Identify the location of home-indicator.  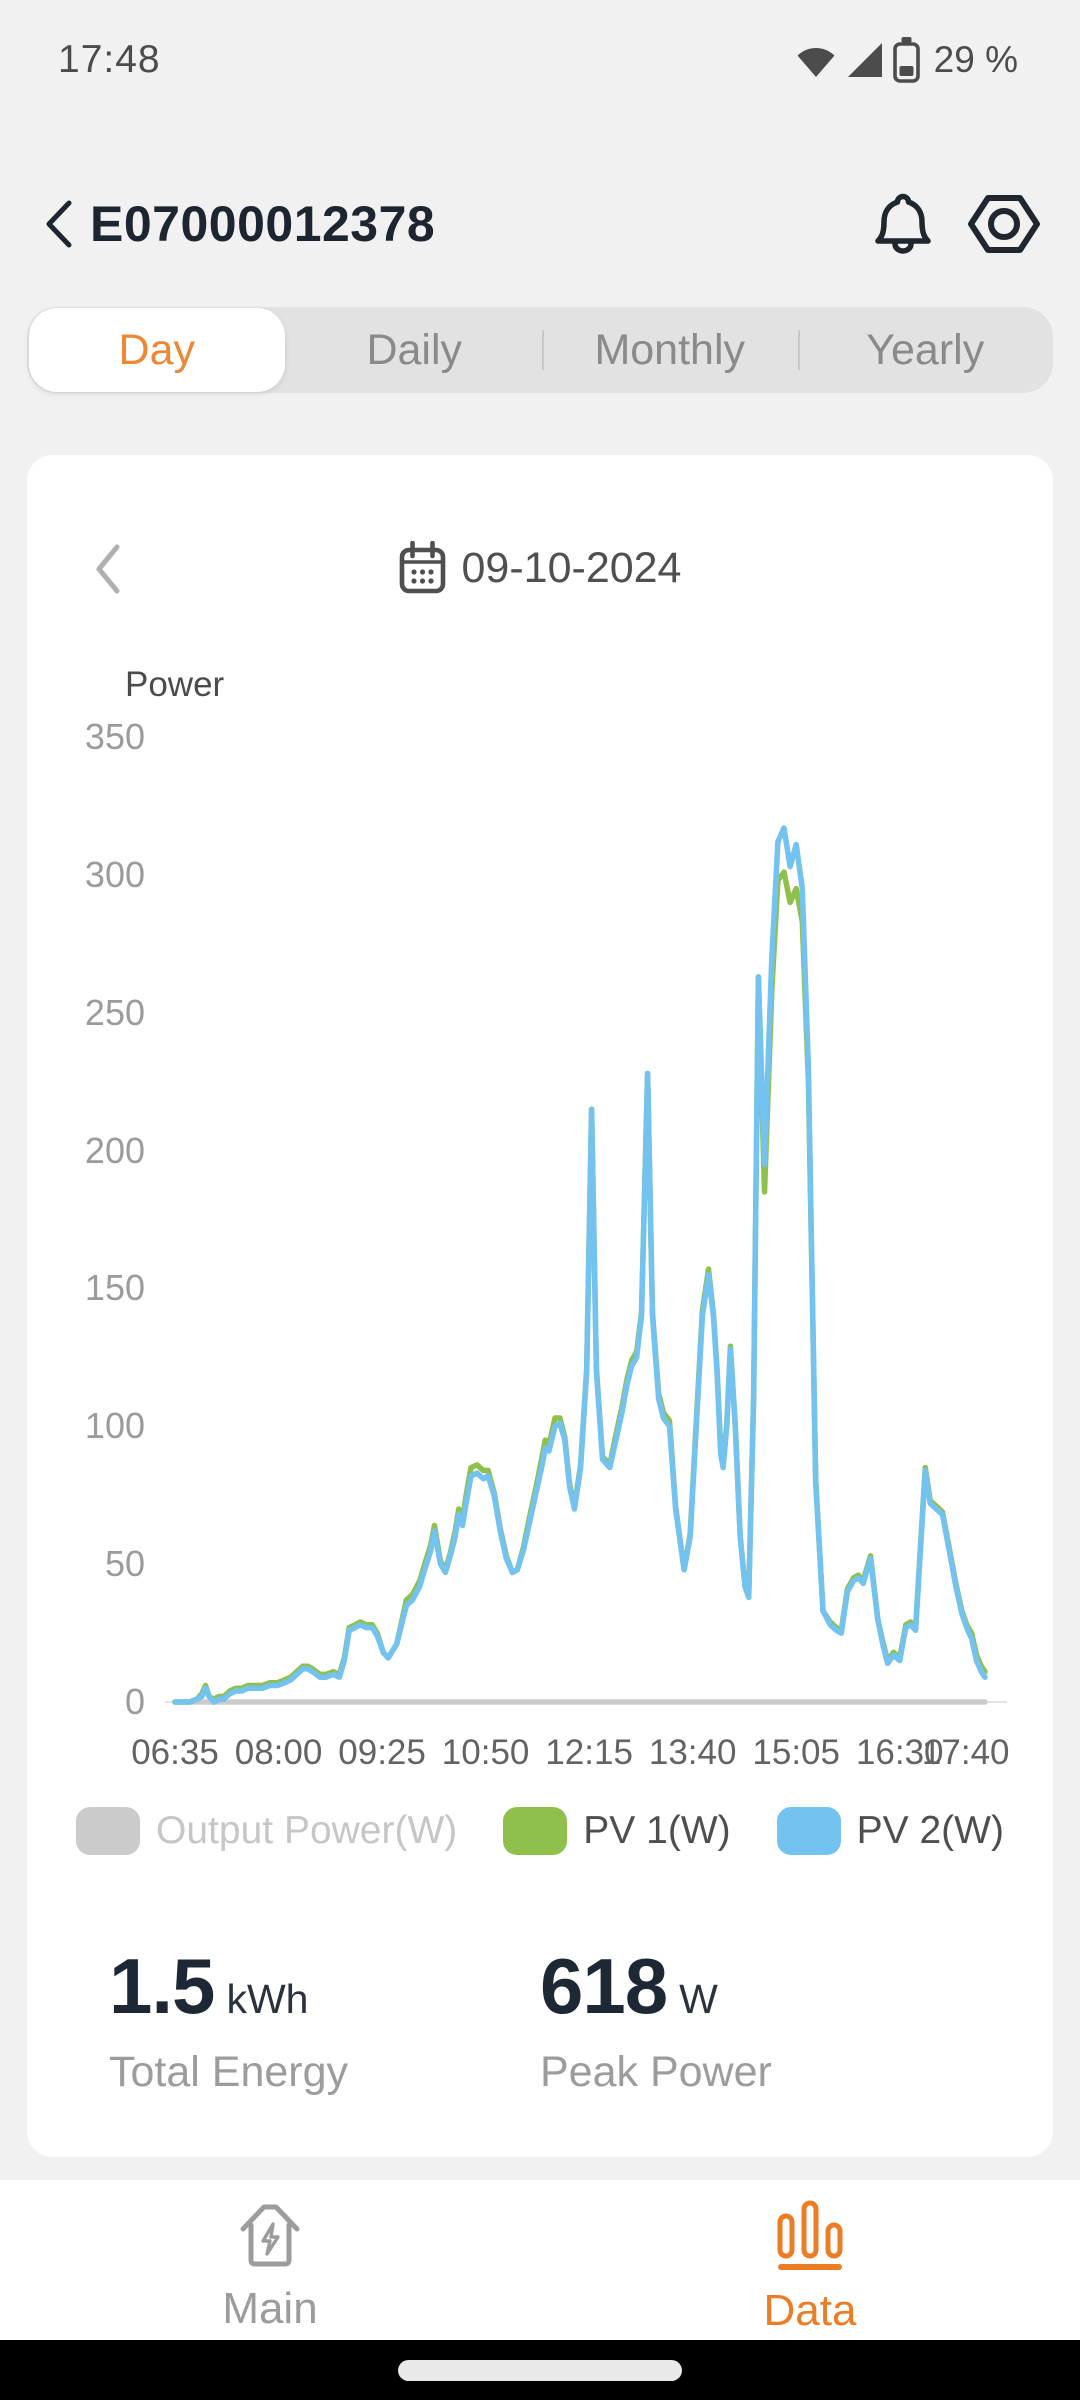
(540, 2370).